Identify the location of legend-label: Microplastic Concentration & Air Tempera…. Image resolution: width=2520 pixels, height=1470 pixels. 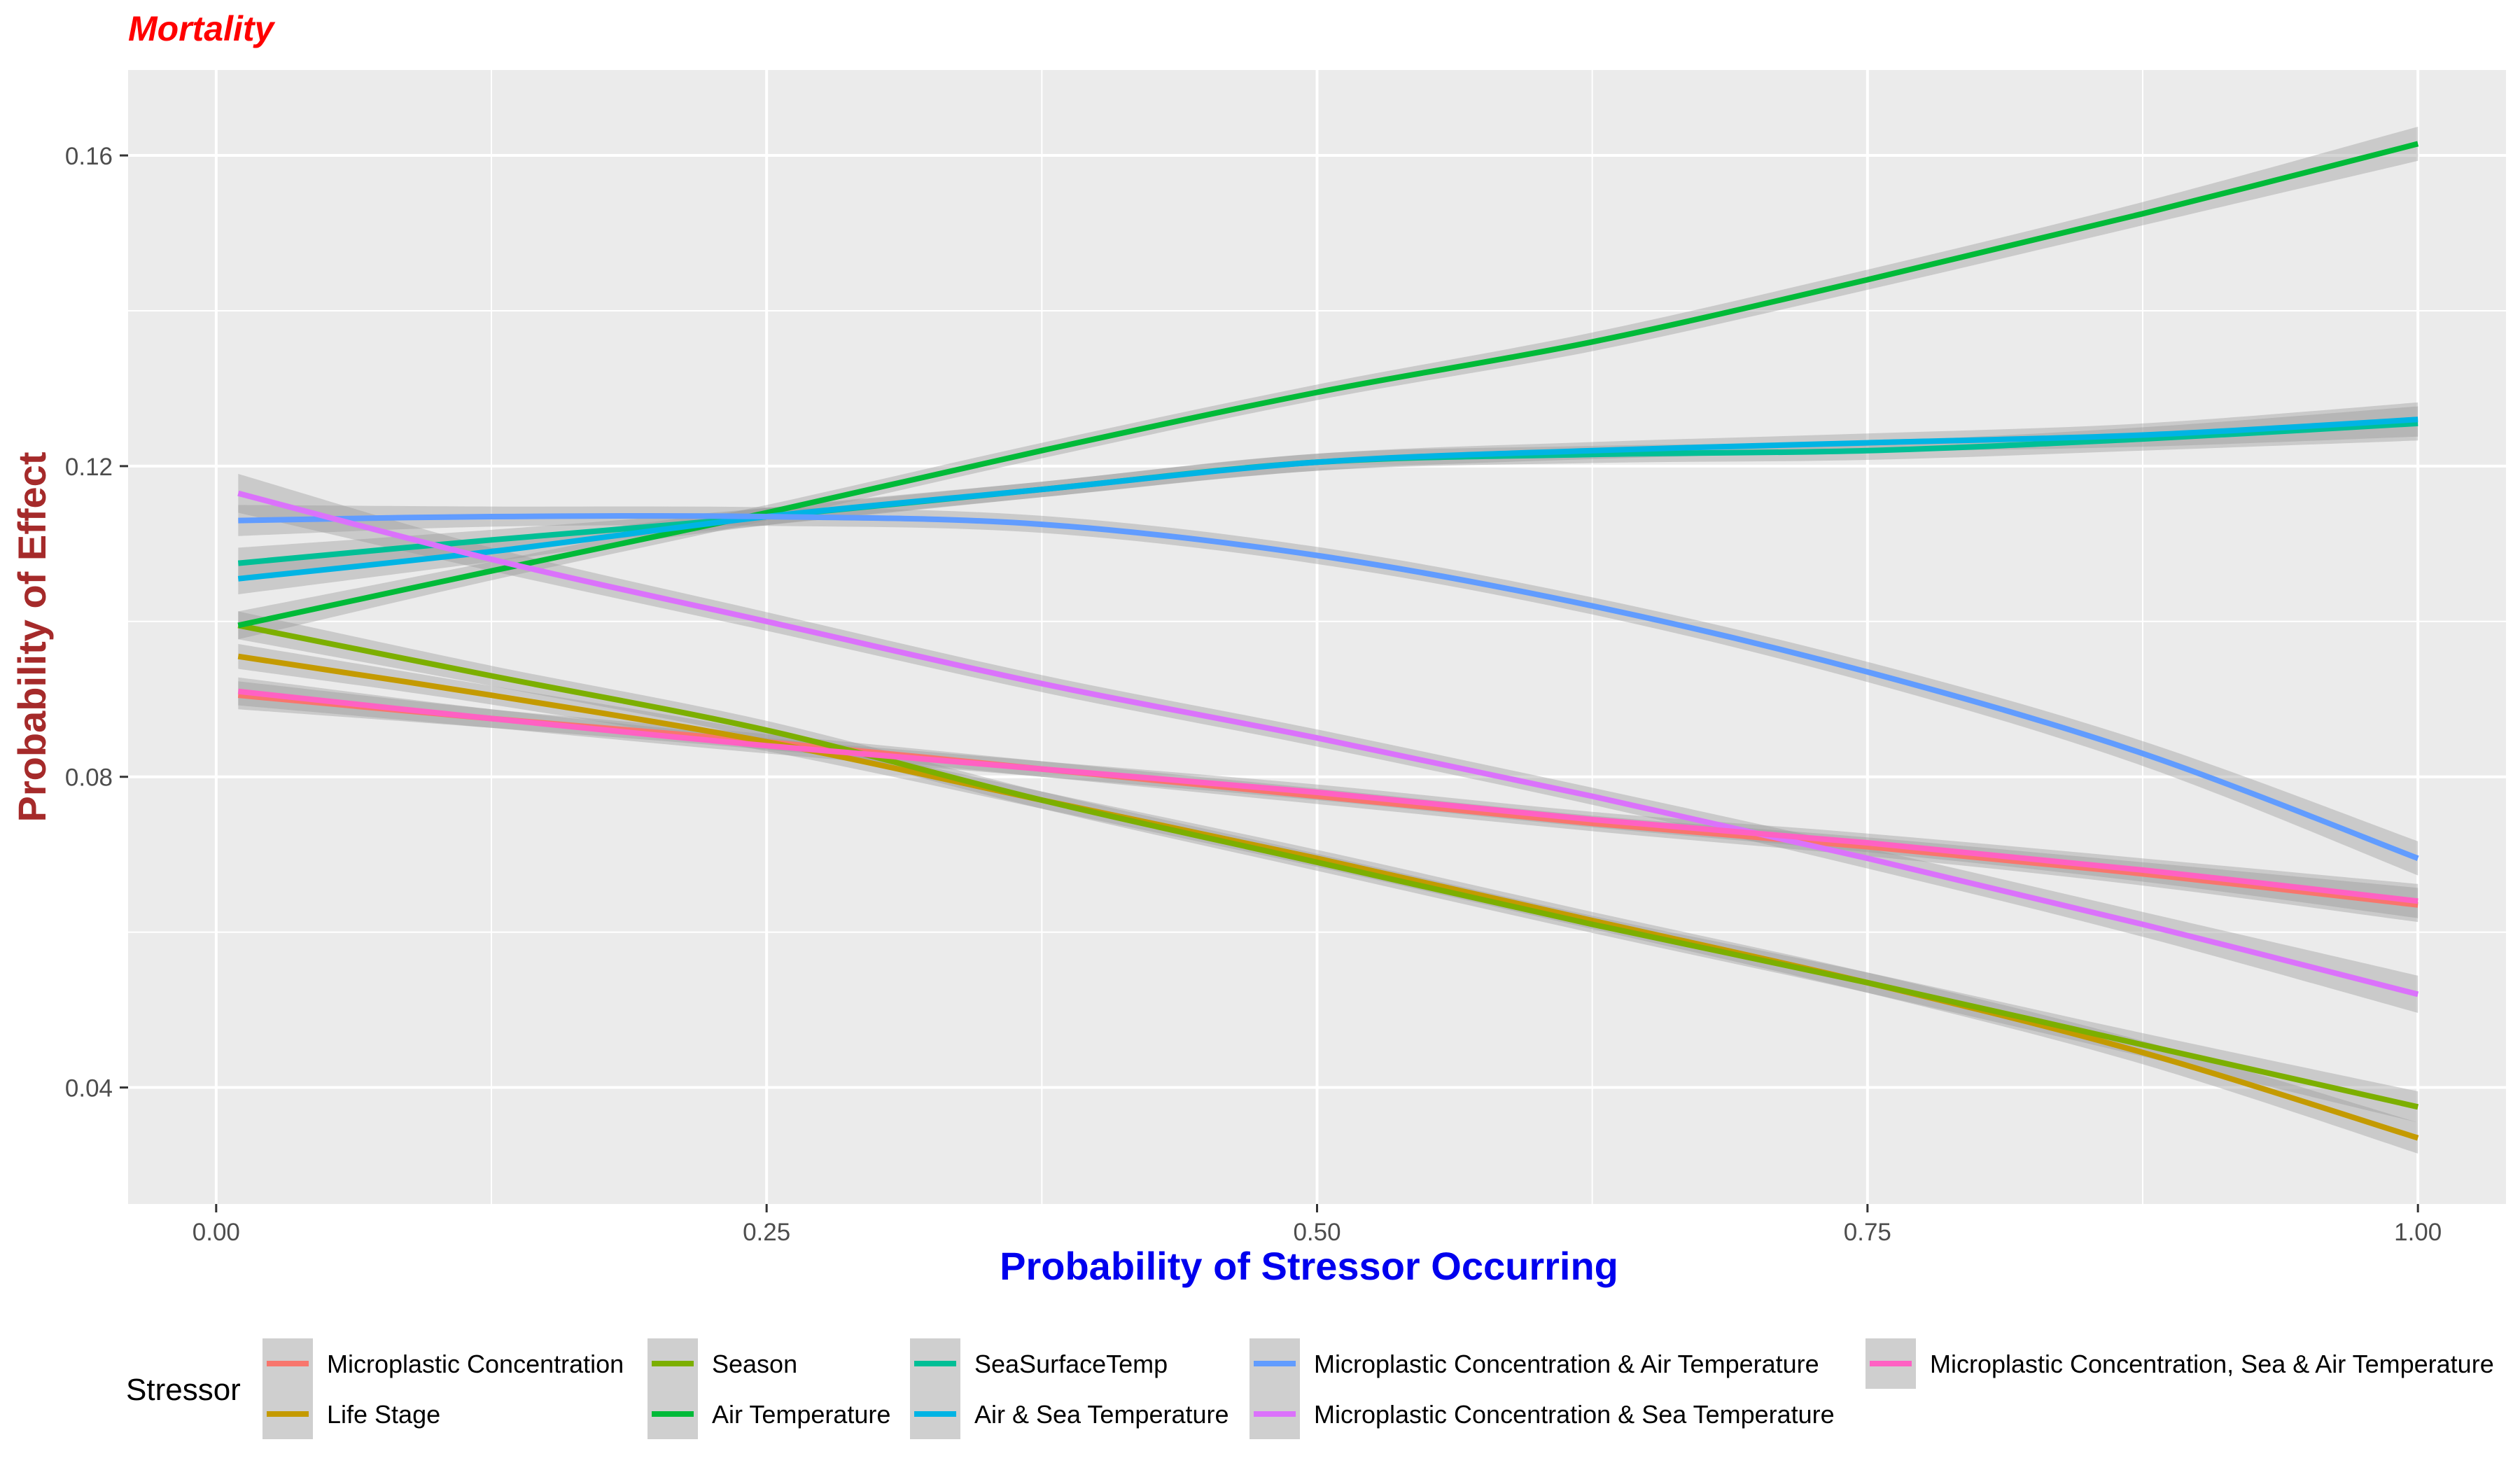
(1566, 1364).